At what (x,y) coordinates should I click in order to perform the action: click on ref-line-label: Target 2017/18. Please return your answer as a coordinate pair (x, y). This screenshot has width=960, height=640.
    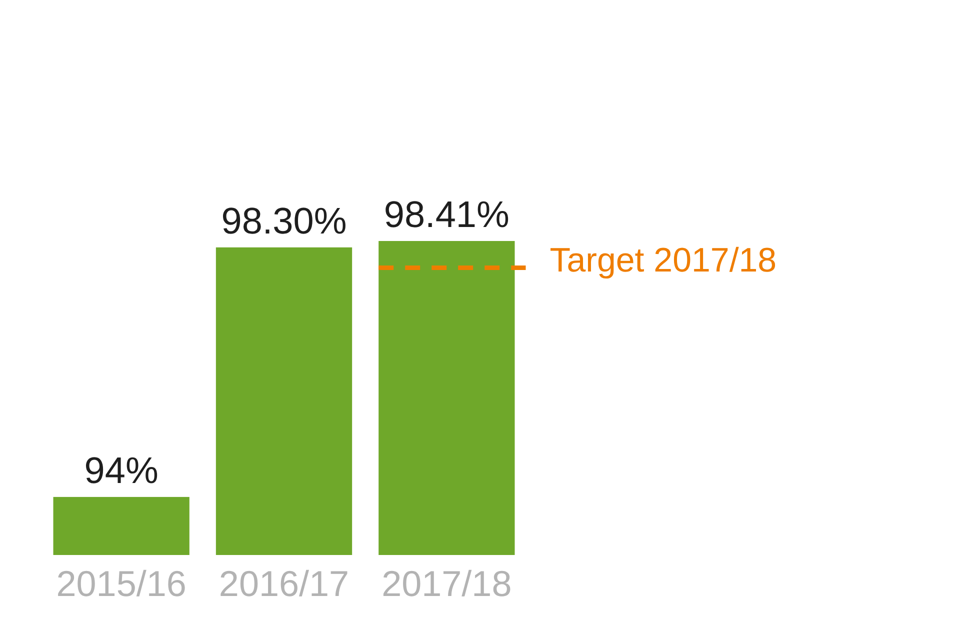
    Looking at the image, I should click on (663, 261).